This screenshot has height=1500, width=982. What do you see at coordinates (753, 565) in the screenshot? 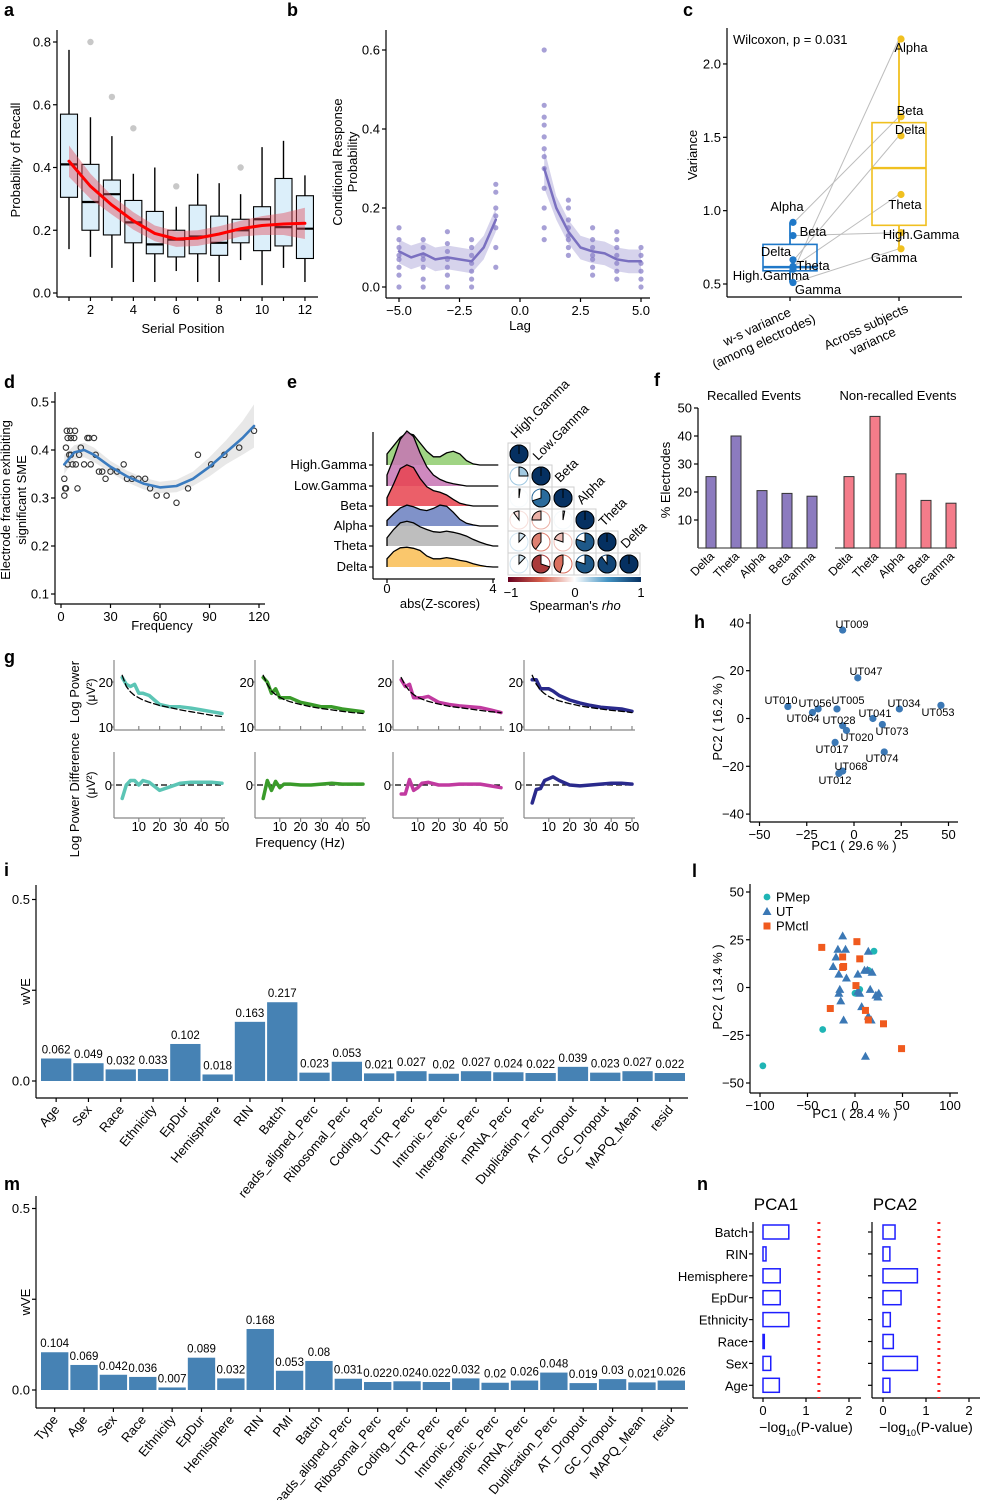
I see `x-category-label: Alpha` at bounding box center [753, 565].